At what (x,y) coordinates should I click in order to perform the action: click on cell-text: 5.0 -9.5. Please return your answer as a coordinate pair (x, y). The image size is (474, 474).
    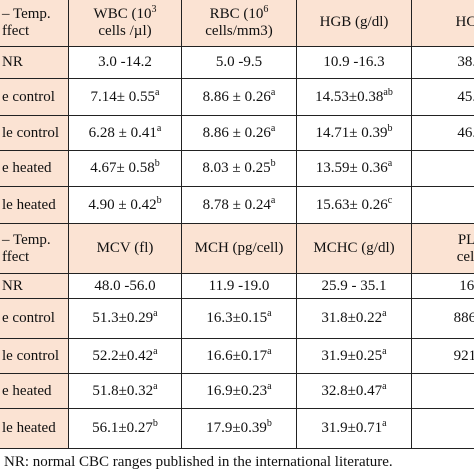
    Looking at the image, I should click on (239, 62).